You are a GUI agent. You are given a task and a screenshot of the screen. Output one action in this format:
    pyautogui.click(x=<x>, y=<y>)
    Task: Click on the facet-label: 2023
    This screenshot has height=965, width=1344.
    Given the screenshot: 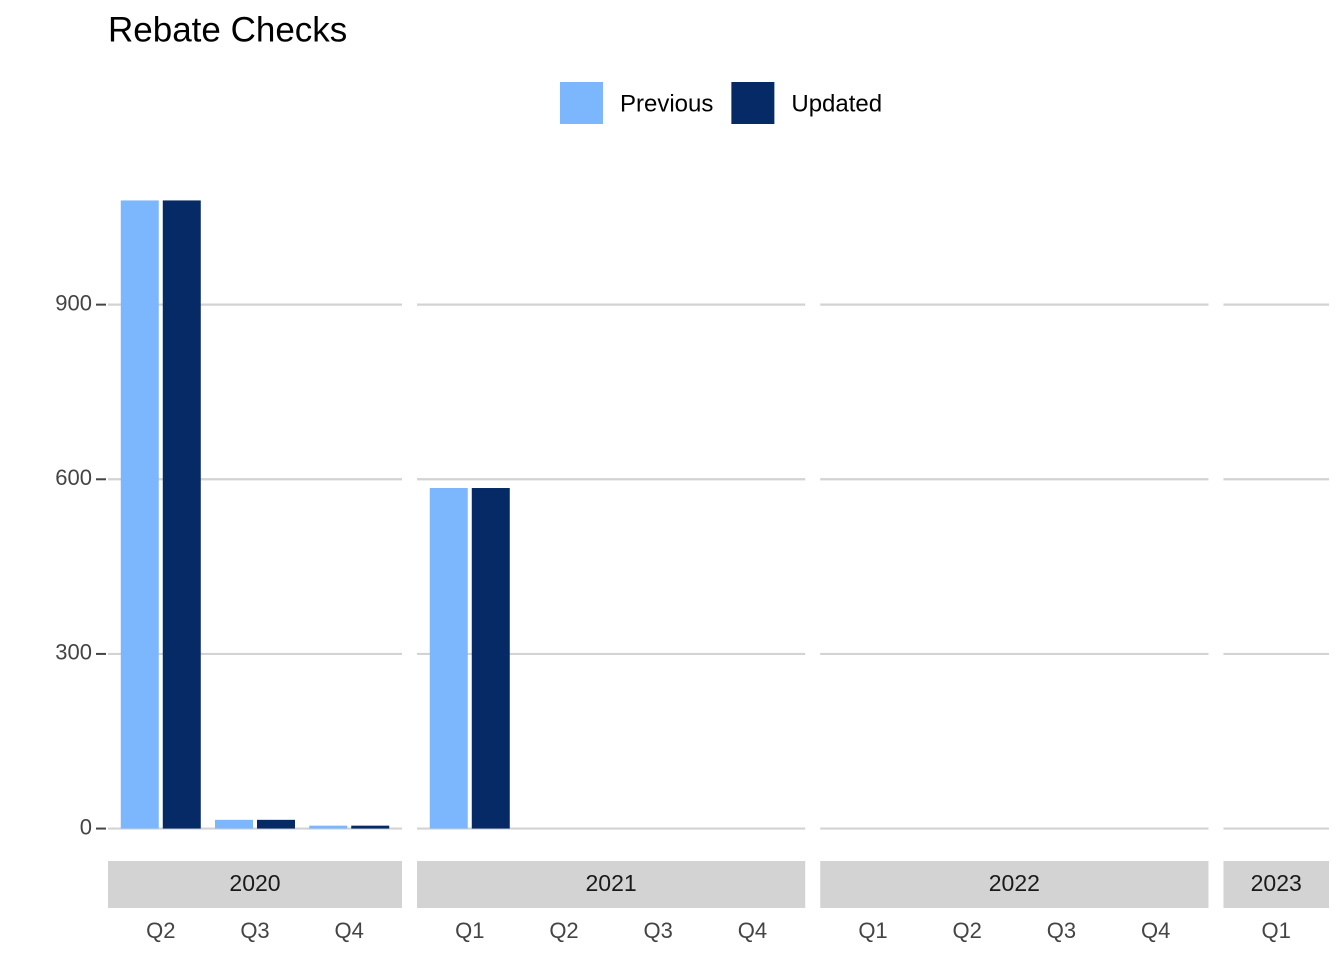 What is the action you would take?
    pyautogui.click(x=1276, y=883)
    